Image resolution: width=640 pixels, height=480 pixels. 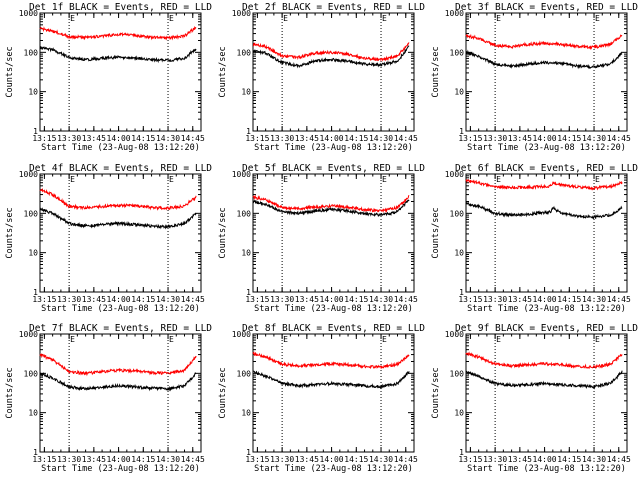 What do you see at coordinates (333, 328) in the screenshot?
I see `chart-title: Det 8f BLACK = Events, RED = LLD` at bounding box center [333, 328].